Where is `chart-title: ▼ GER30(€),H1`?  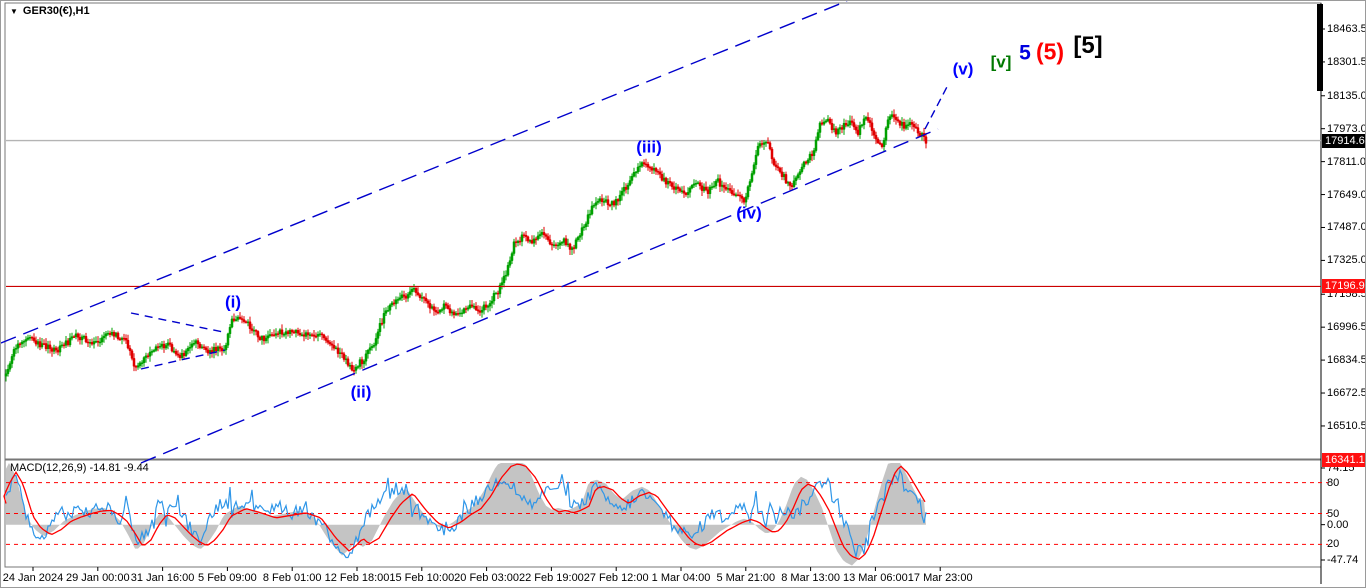
chart-title: ▼ GER30(€),H1 is located at coordinates (50, 11).